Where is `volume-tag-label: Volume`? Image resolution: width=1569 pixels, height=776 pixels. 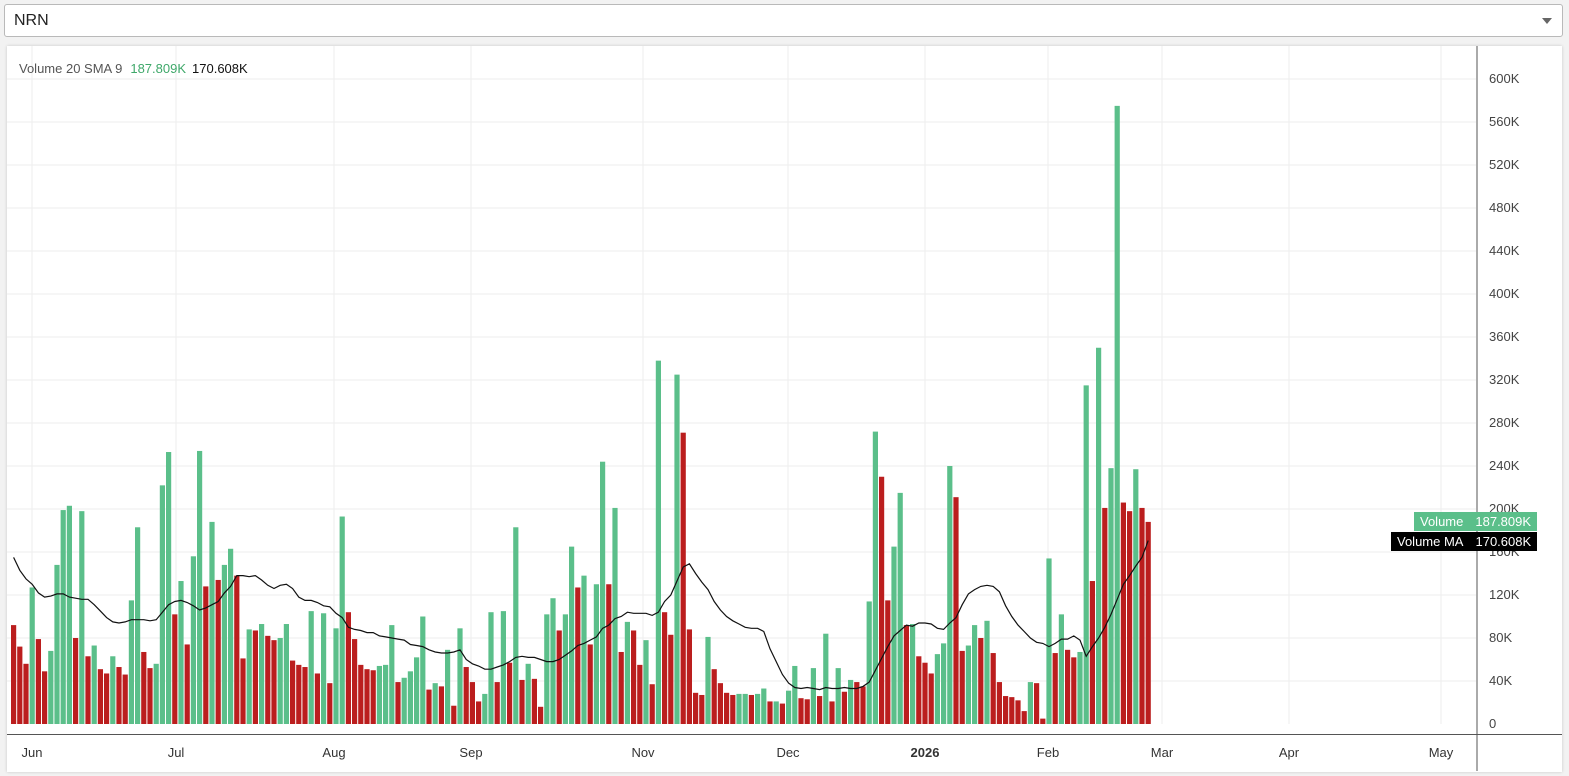 volume-tag-label: Volume is located at coordinates (1442, 521).